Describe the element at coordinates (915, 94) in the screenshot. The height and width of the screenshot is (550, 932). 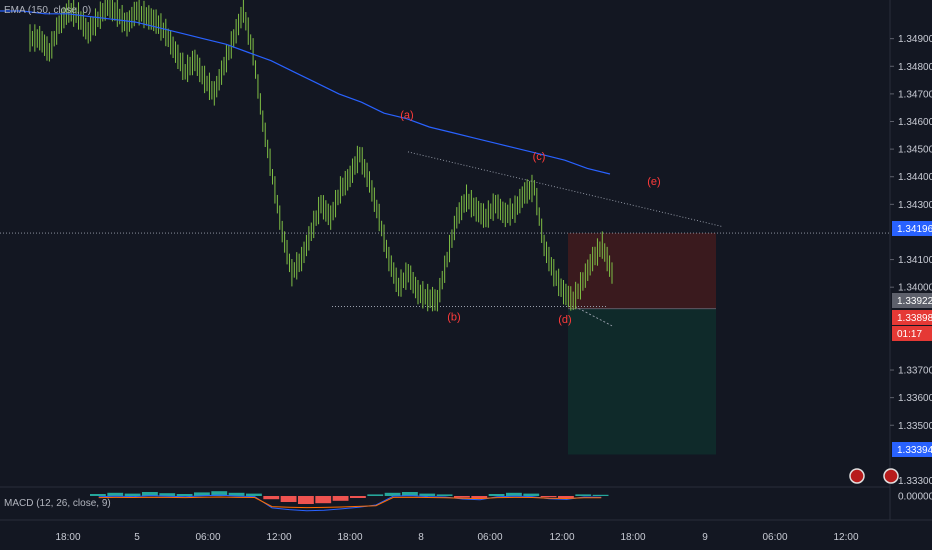
I see `price-axis-label: 1.34700` at that location.